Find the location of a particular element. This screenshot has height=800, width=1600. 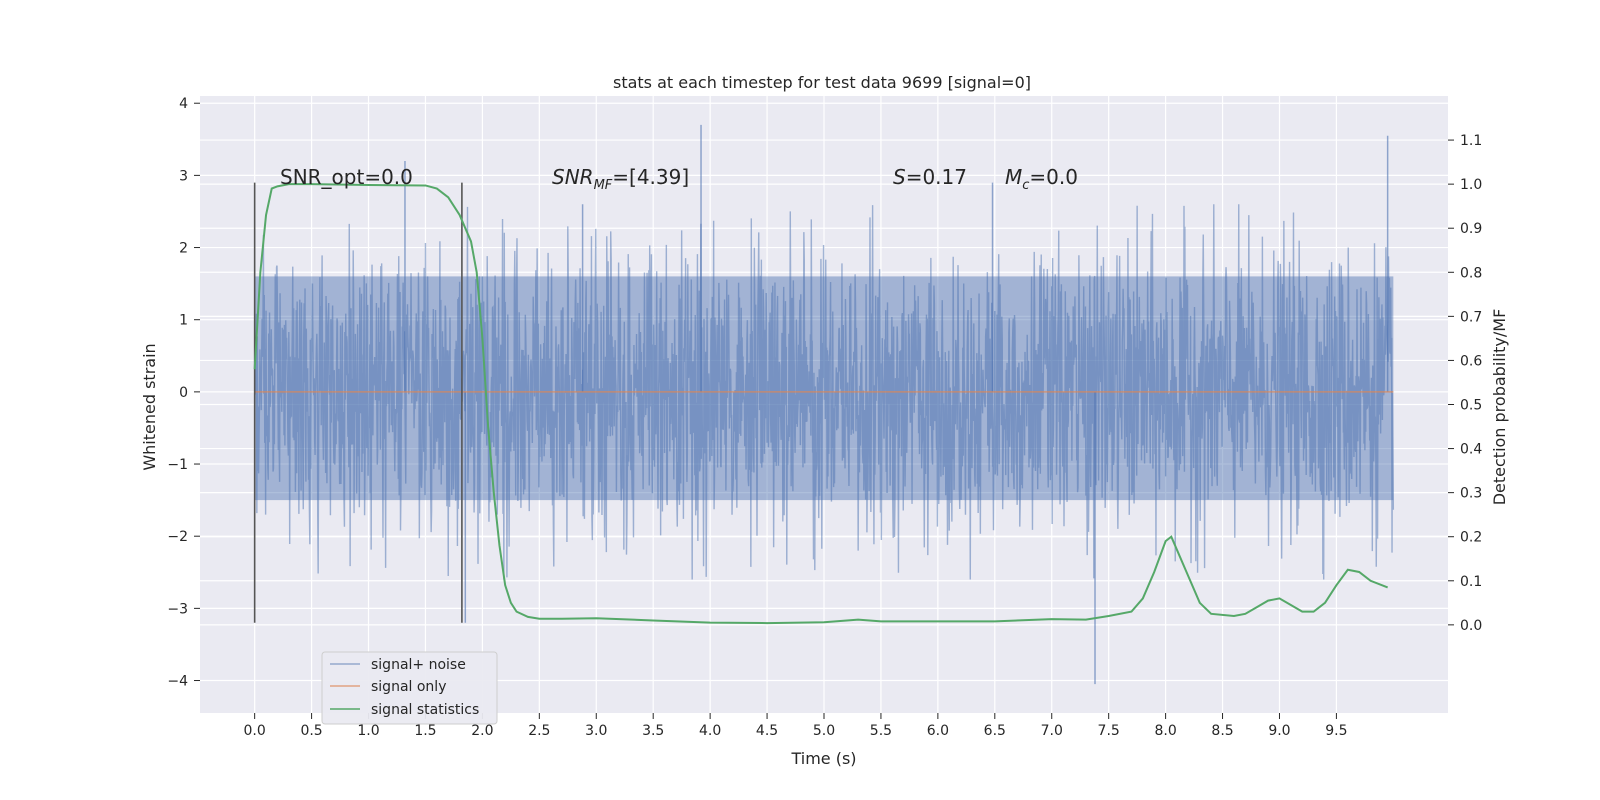

y-left-tick-label: −1 is located at coordinates (177, 465).